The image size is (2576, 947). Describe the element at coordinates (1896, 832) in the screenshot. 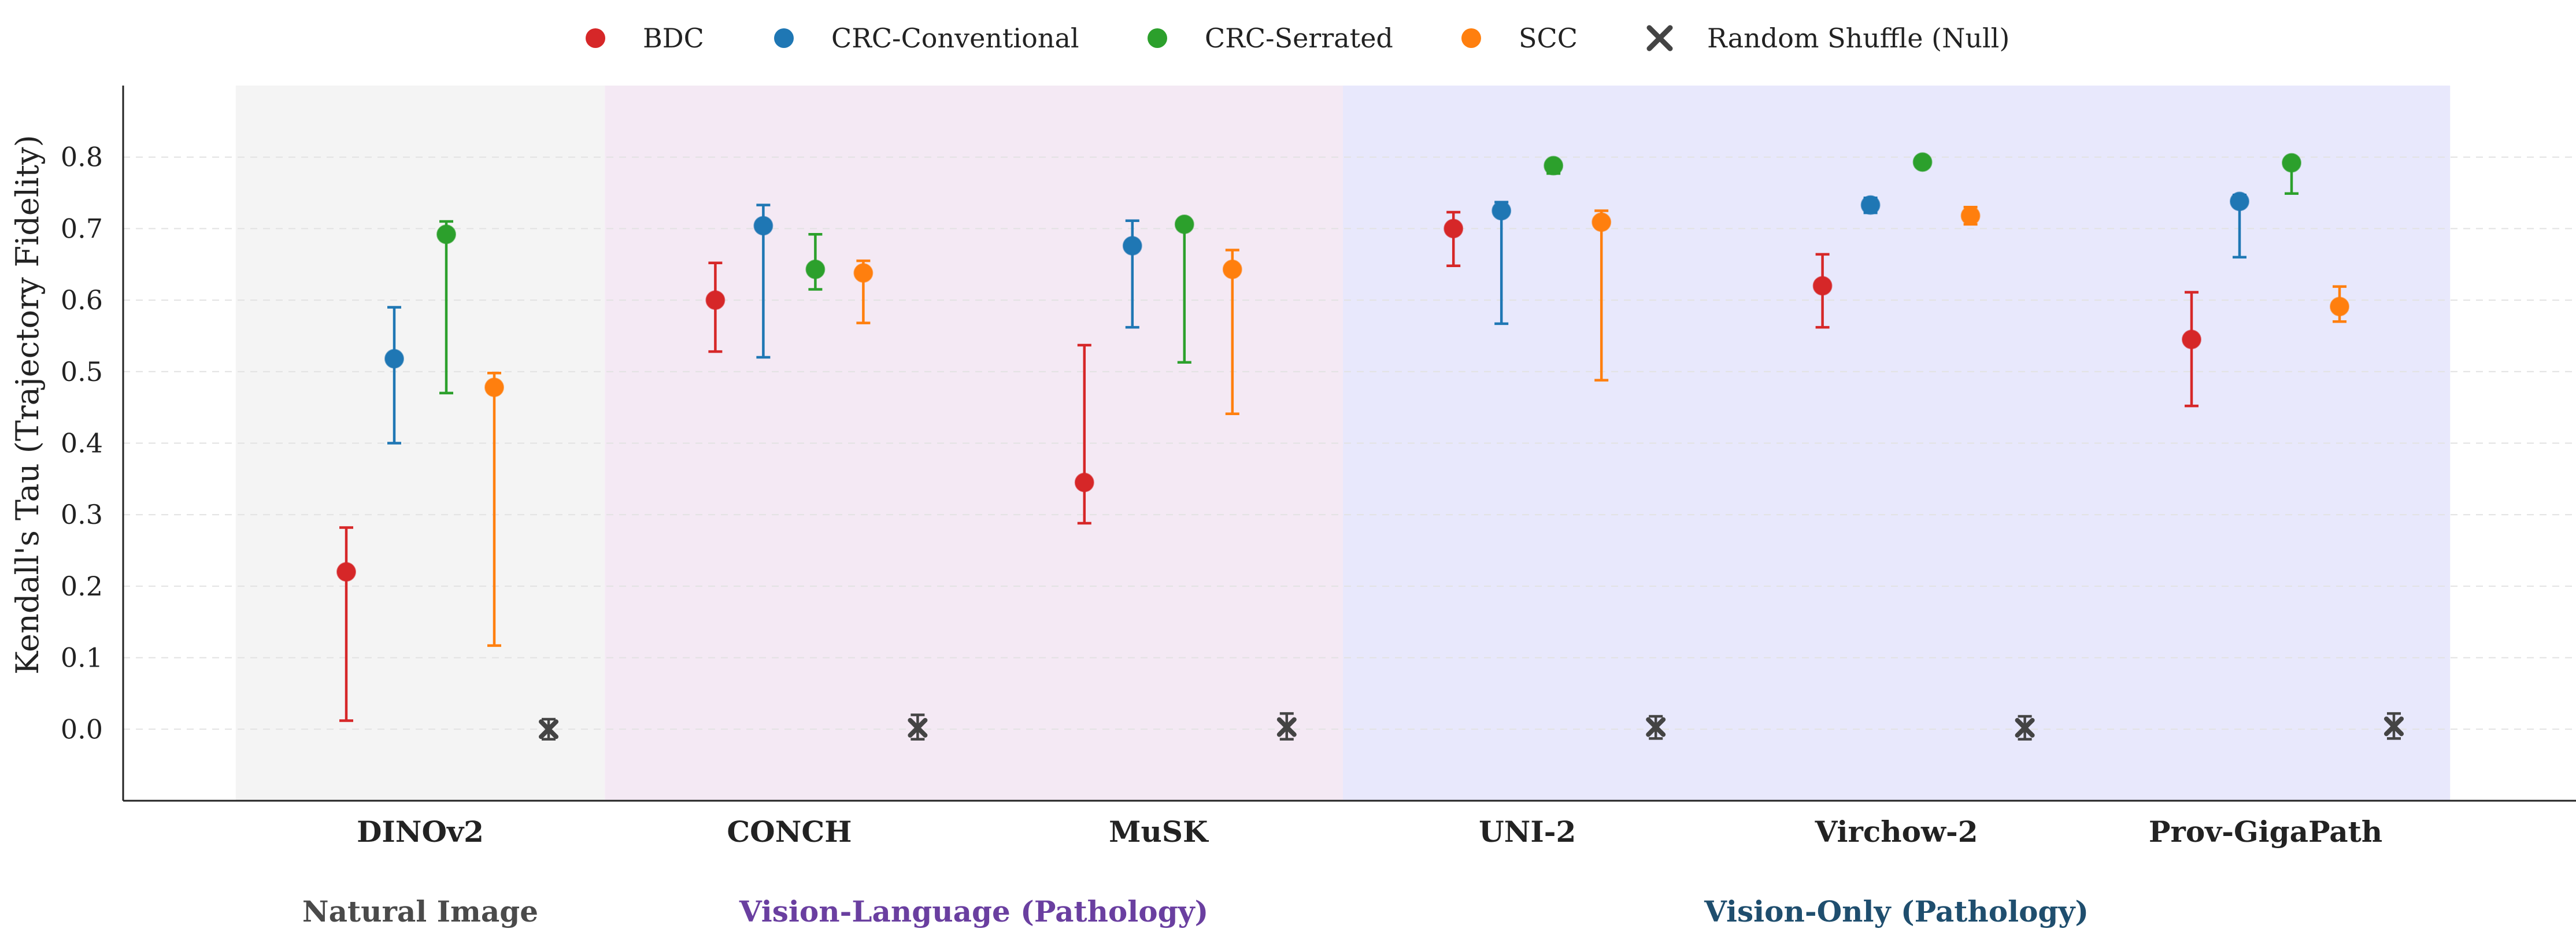

I see `x-tick-label: Virchow-2` at that location.